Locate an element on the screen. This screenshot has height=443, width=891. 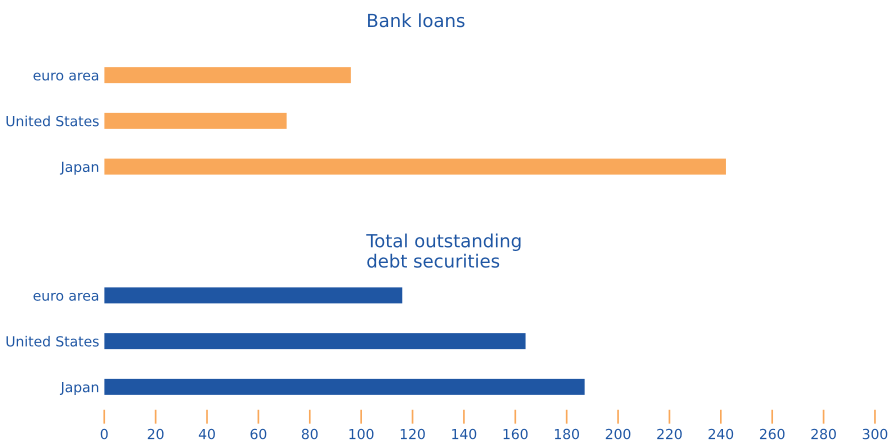
x-tick-label: 300 is located at coordinates (875, 434).